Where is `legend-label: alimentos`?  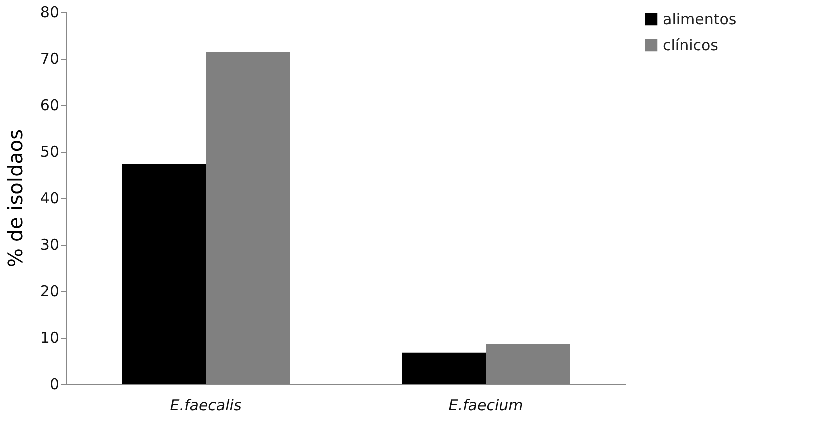
legend-label: alimentos is located at coordinates (700, 19).